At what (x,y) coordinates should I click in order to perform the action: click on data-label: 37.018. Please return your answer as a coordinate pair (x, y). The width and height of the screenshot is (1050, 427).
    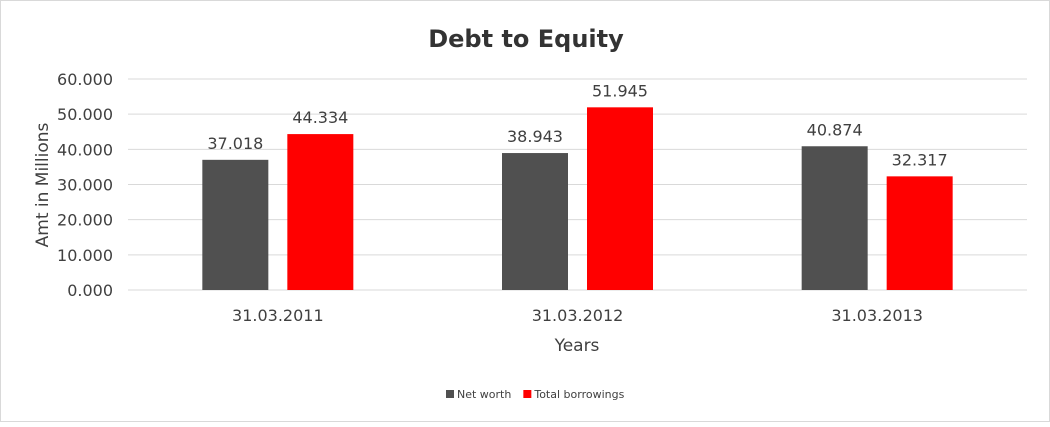
    Looking at the image, I should click on (235, 143).